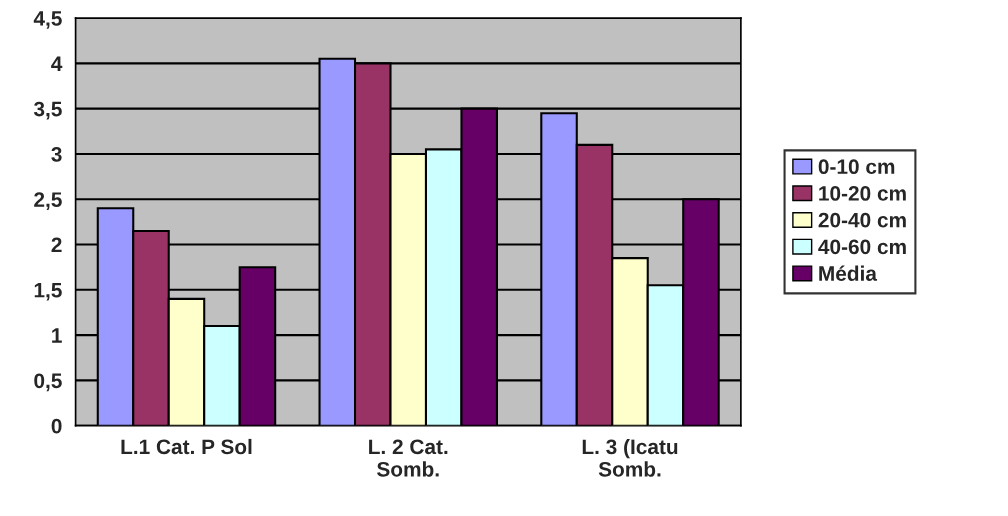 Image resolution: width=1008 pixels, height=516 pixels. Describe the element at coordinates (48, 201) in the screenshot. I see `y-tick-label: 2,5` at that location.